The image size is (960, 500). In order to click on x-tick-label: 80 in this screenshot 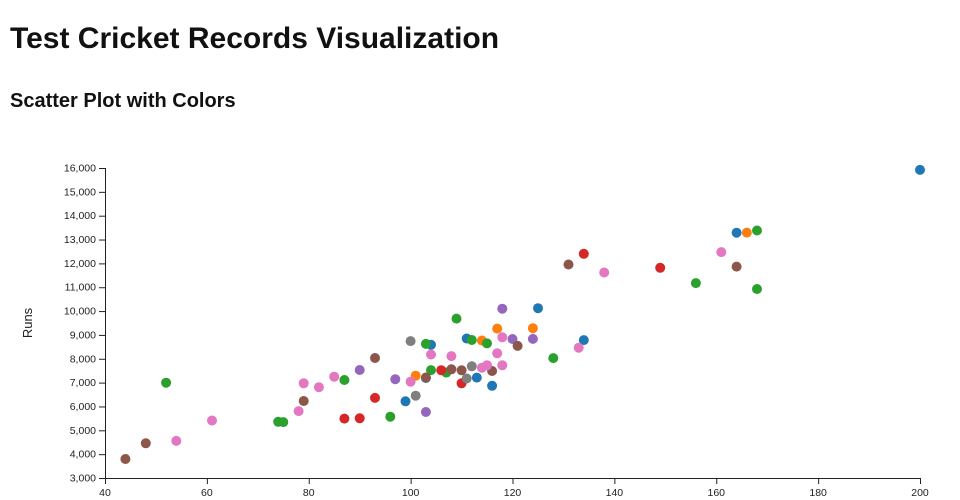, I will do `click(309, 493)`.